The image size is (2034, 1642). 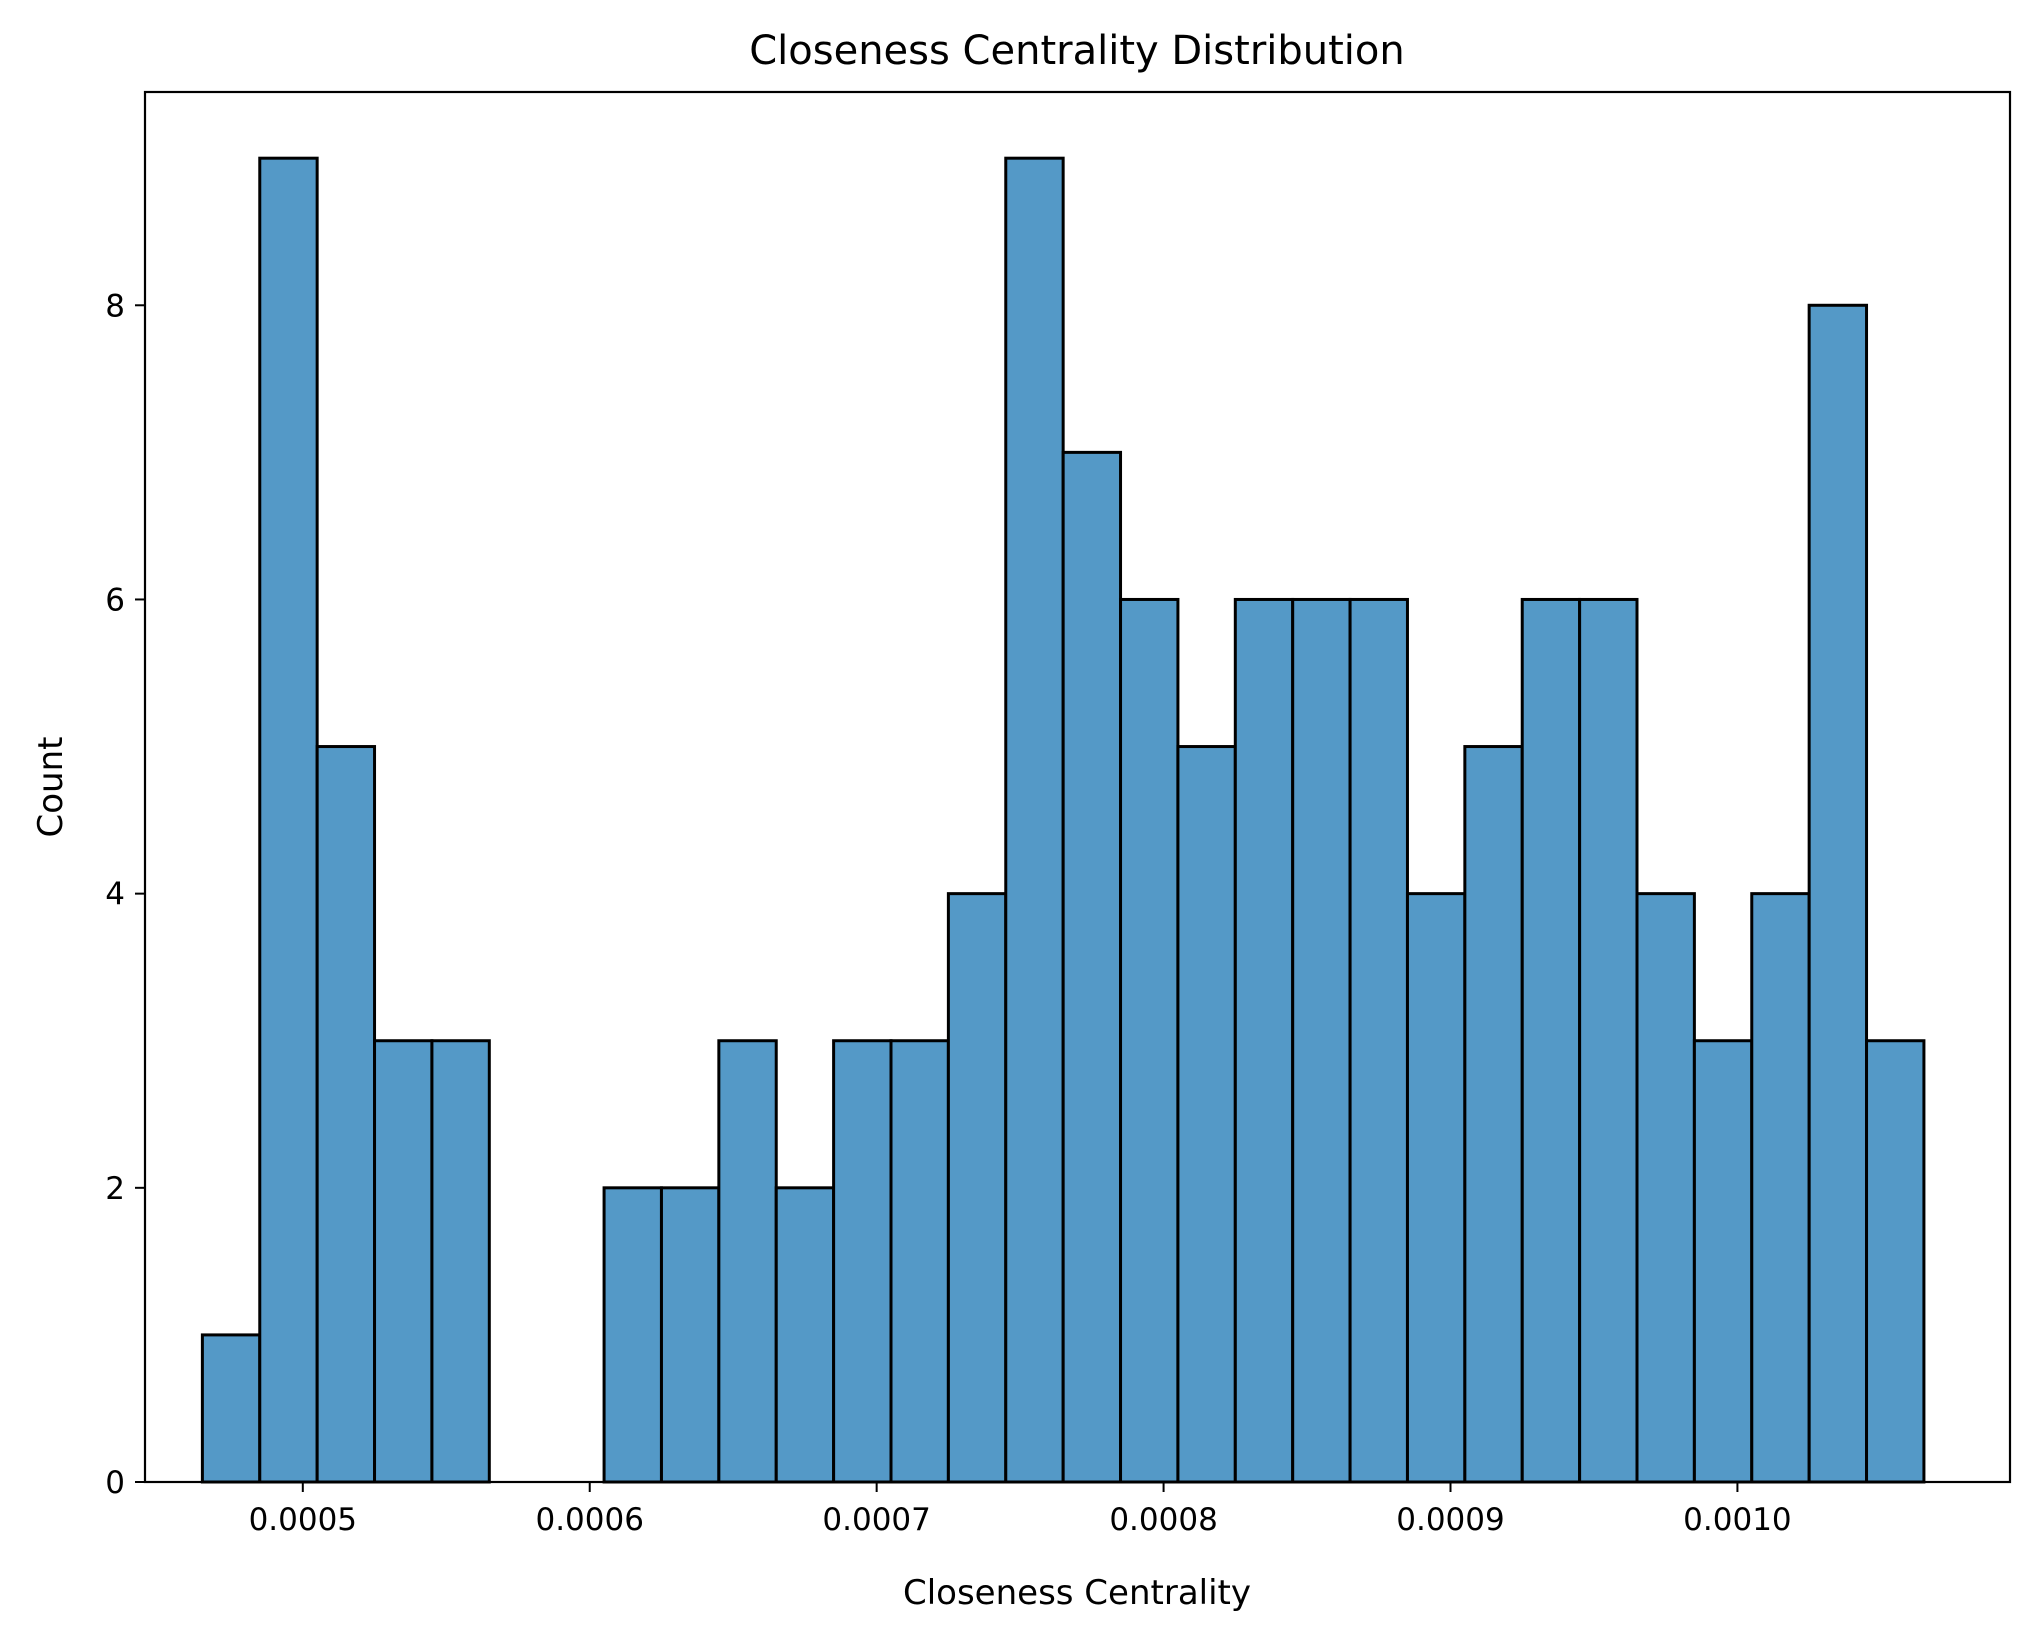 I want to click on x-tick-label: 0.0006, so click(x=589, y=1520).